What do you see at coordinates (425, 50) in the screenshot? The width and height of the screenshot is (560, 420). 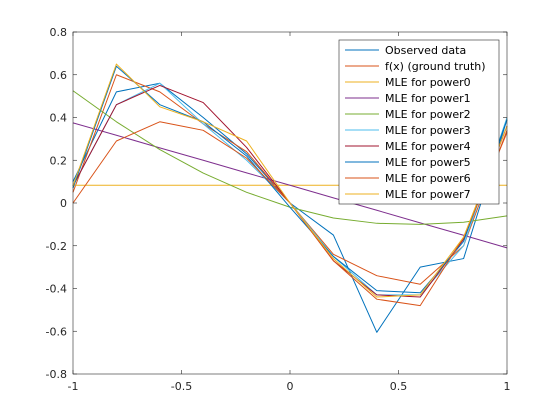 I see `legend-label-0: Observed data` at bounding box center [425, 50].